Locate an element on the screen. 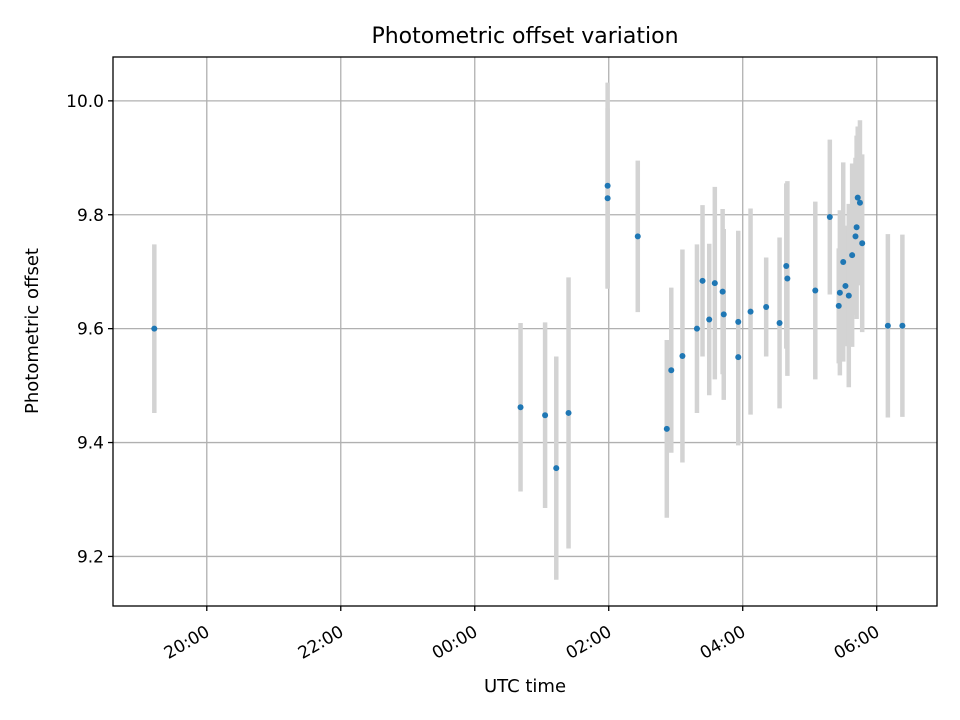  y-tick-label: 9.2 is located at coordinates (90, 557).